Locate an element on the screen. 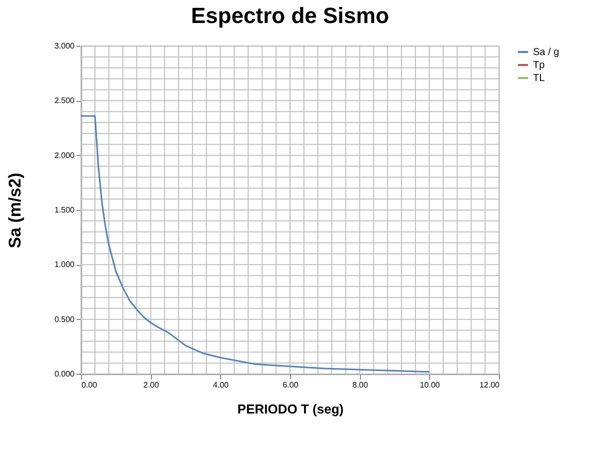  x-tick-label: 6.00 is located at coordinates (290, 385).